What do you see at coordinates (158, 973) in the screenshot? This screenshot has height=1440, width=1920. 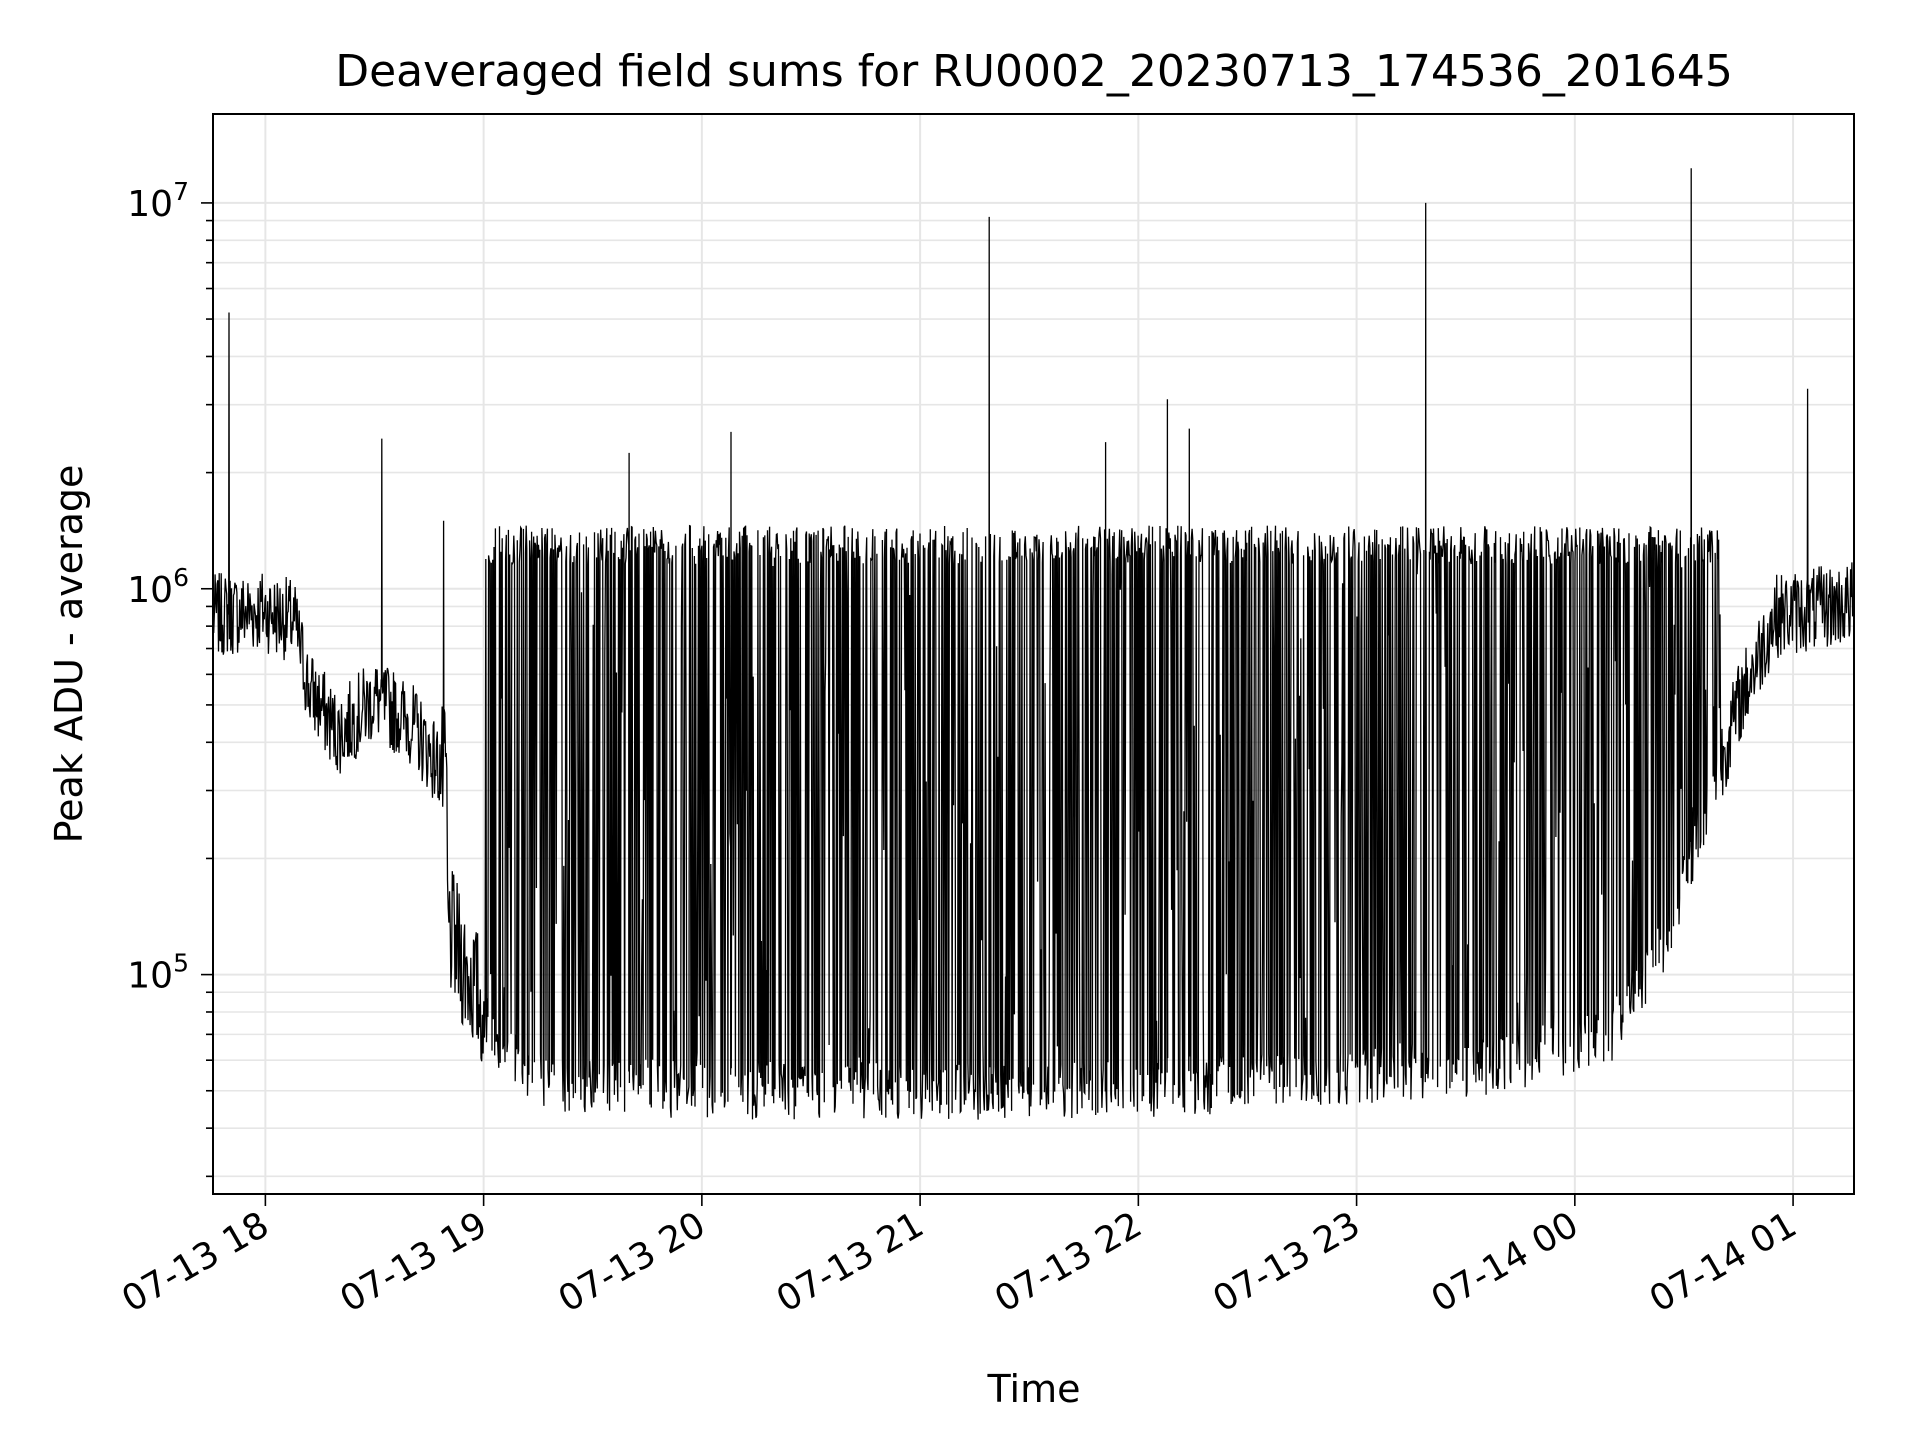 I see `y-tick-label: 10⁵` at bounding box center [158, 973].